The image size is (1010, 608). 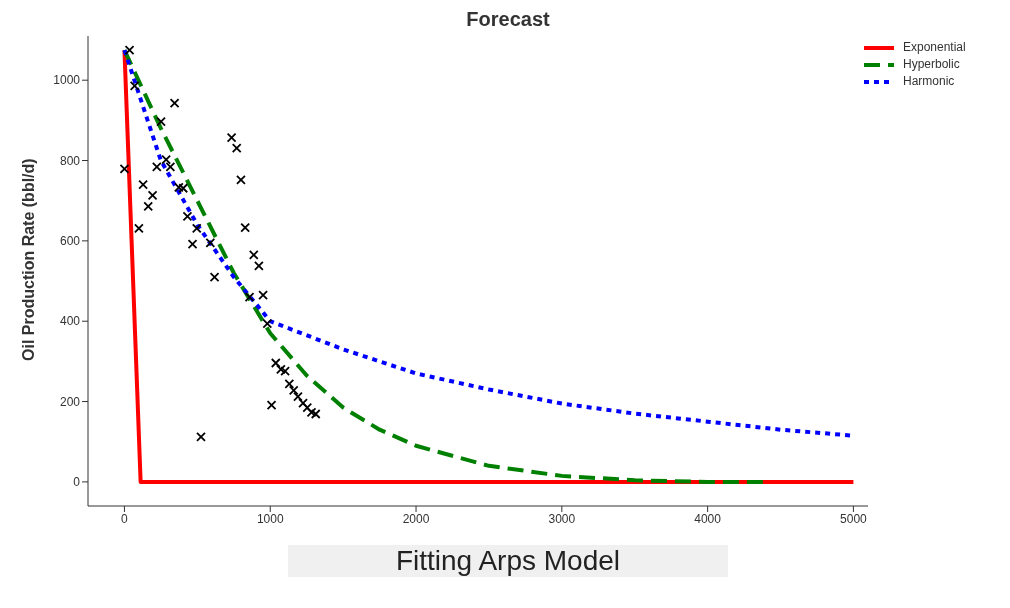 I want to click on y-tick-label: 600, so click(x=70, y=241).